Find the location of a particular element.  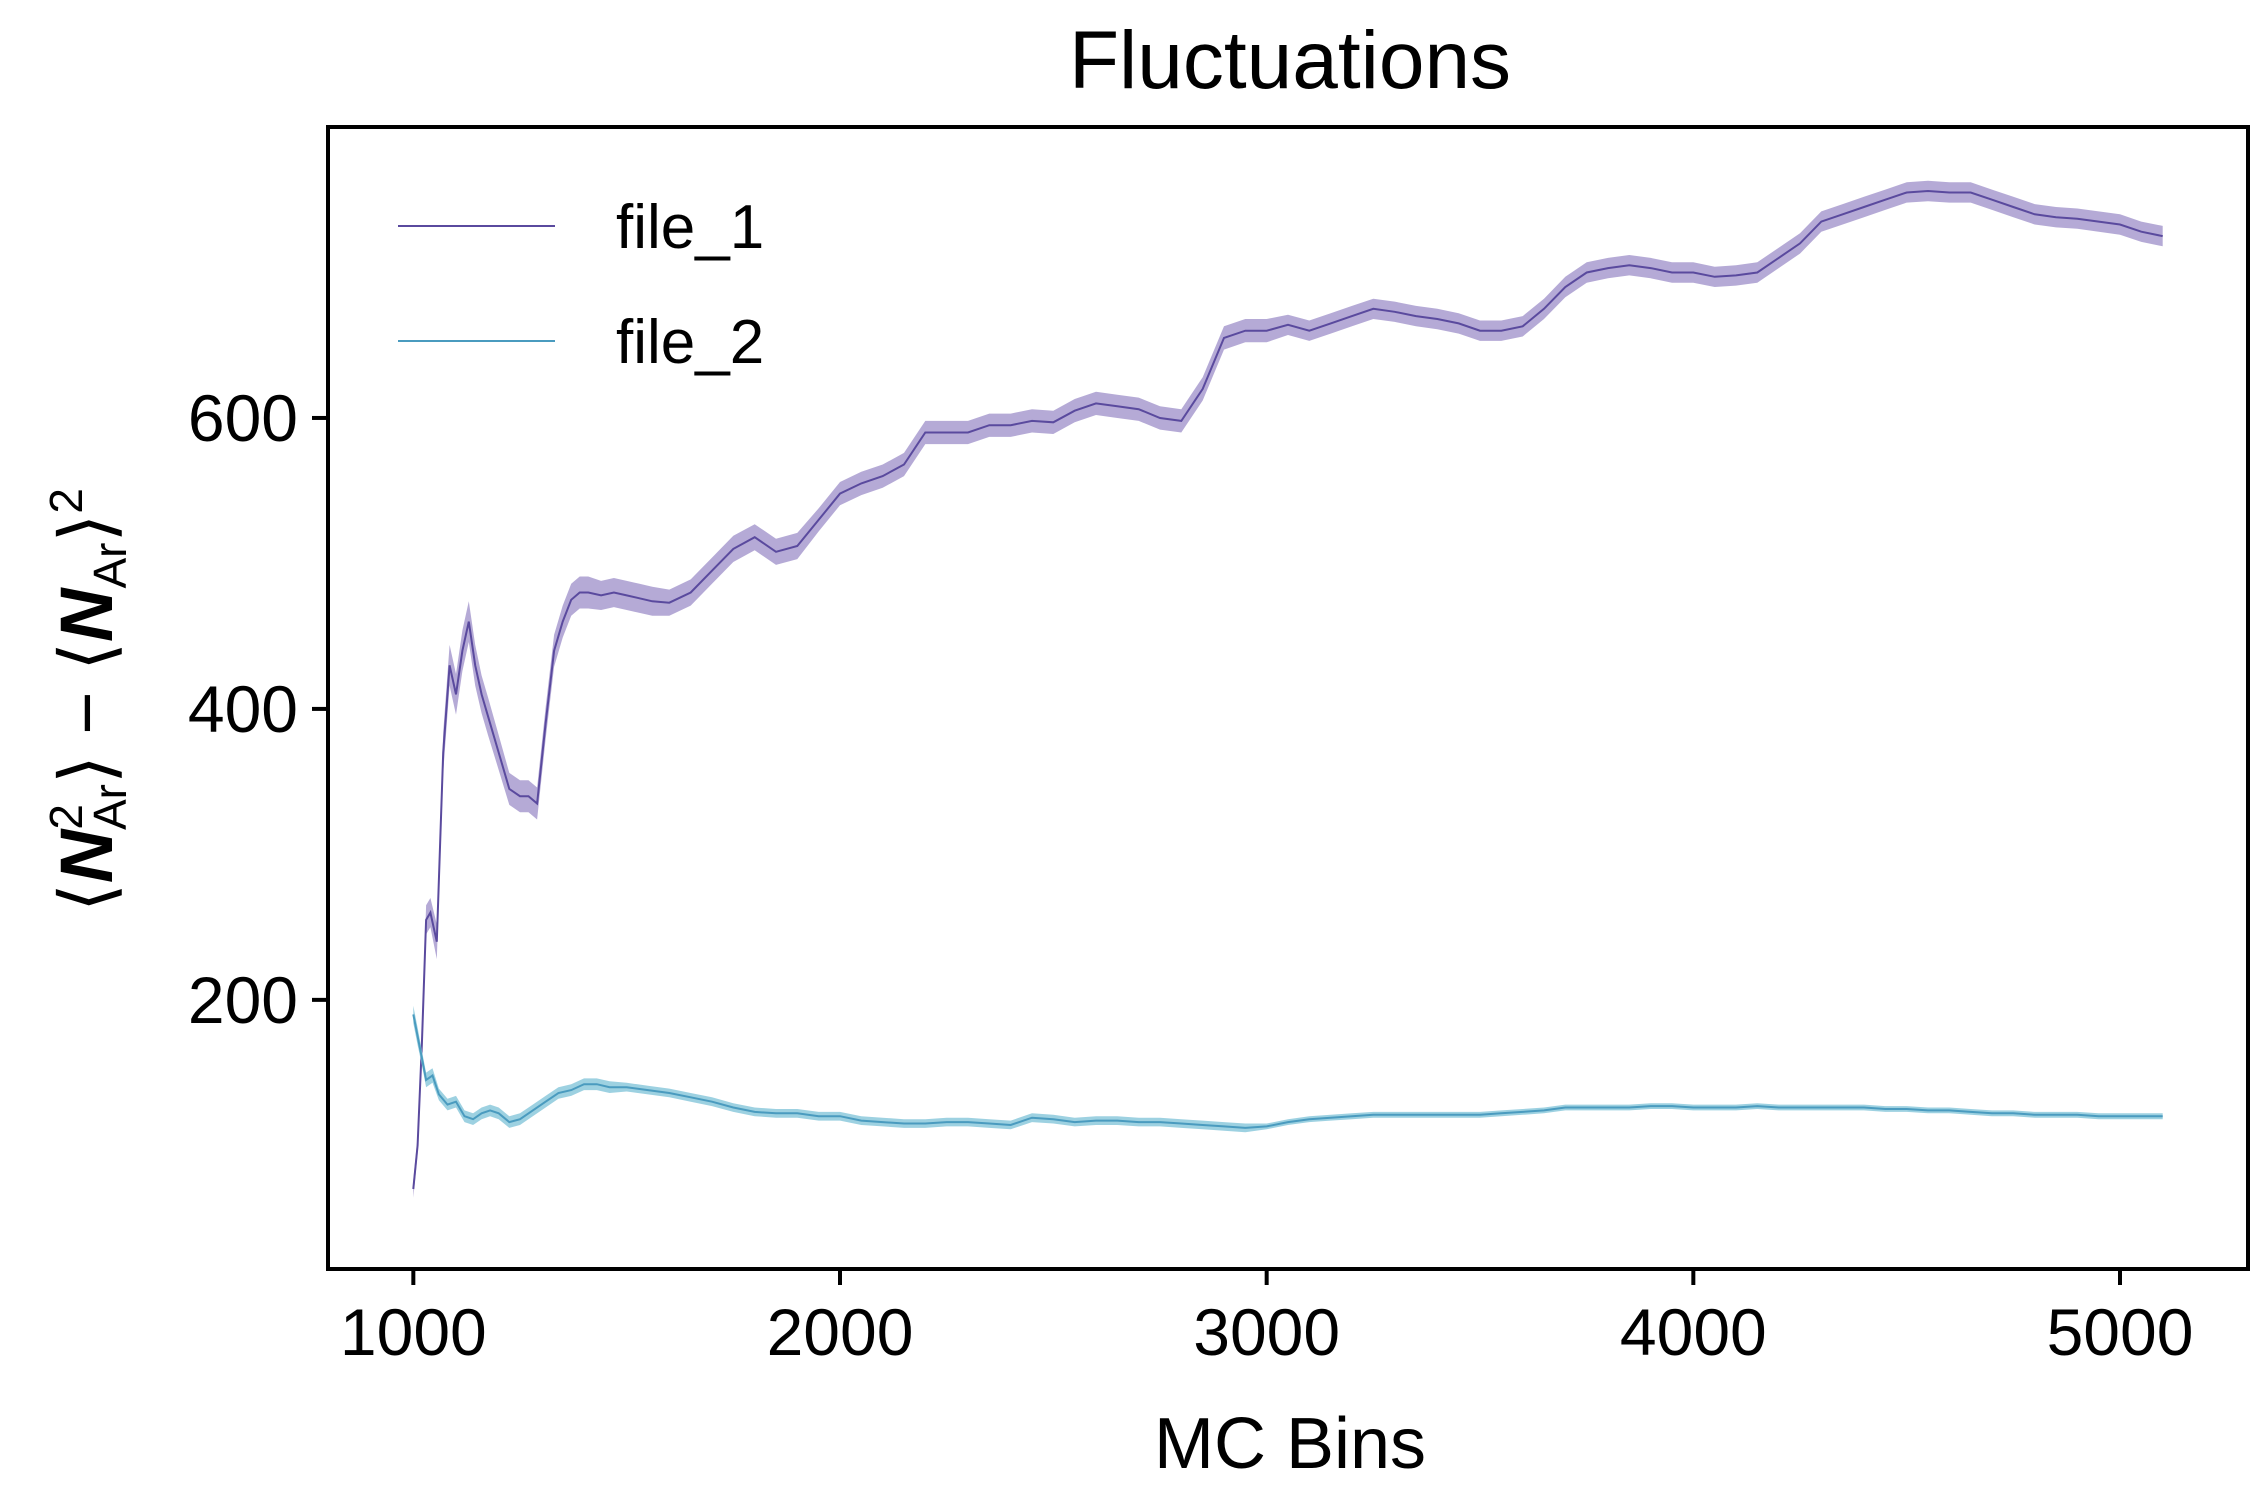

y-tick-label: 400 is located at coordinates (243, 709).